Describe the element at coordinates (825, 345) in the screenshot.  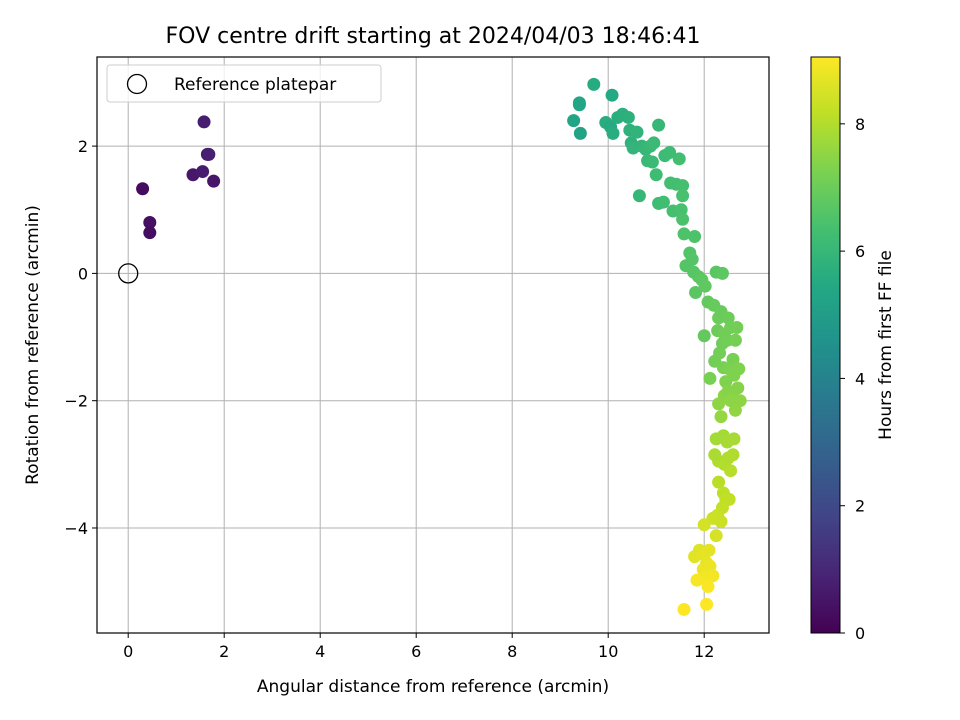
I see `colorbar-gradient` at that location.